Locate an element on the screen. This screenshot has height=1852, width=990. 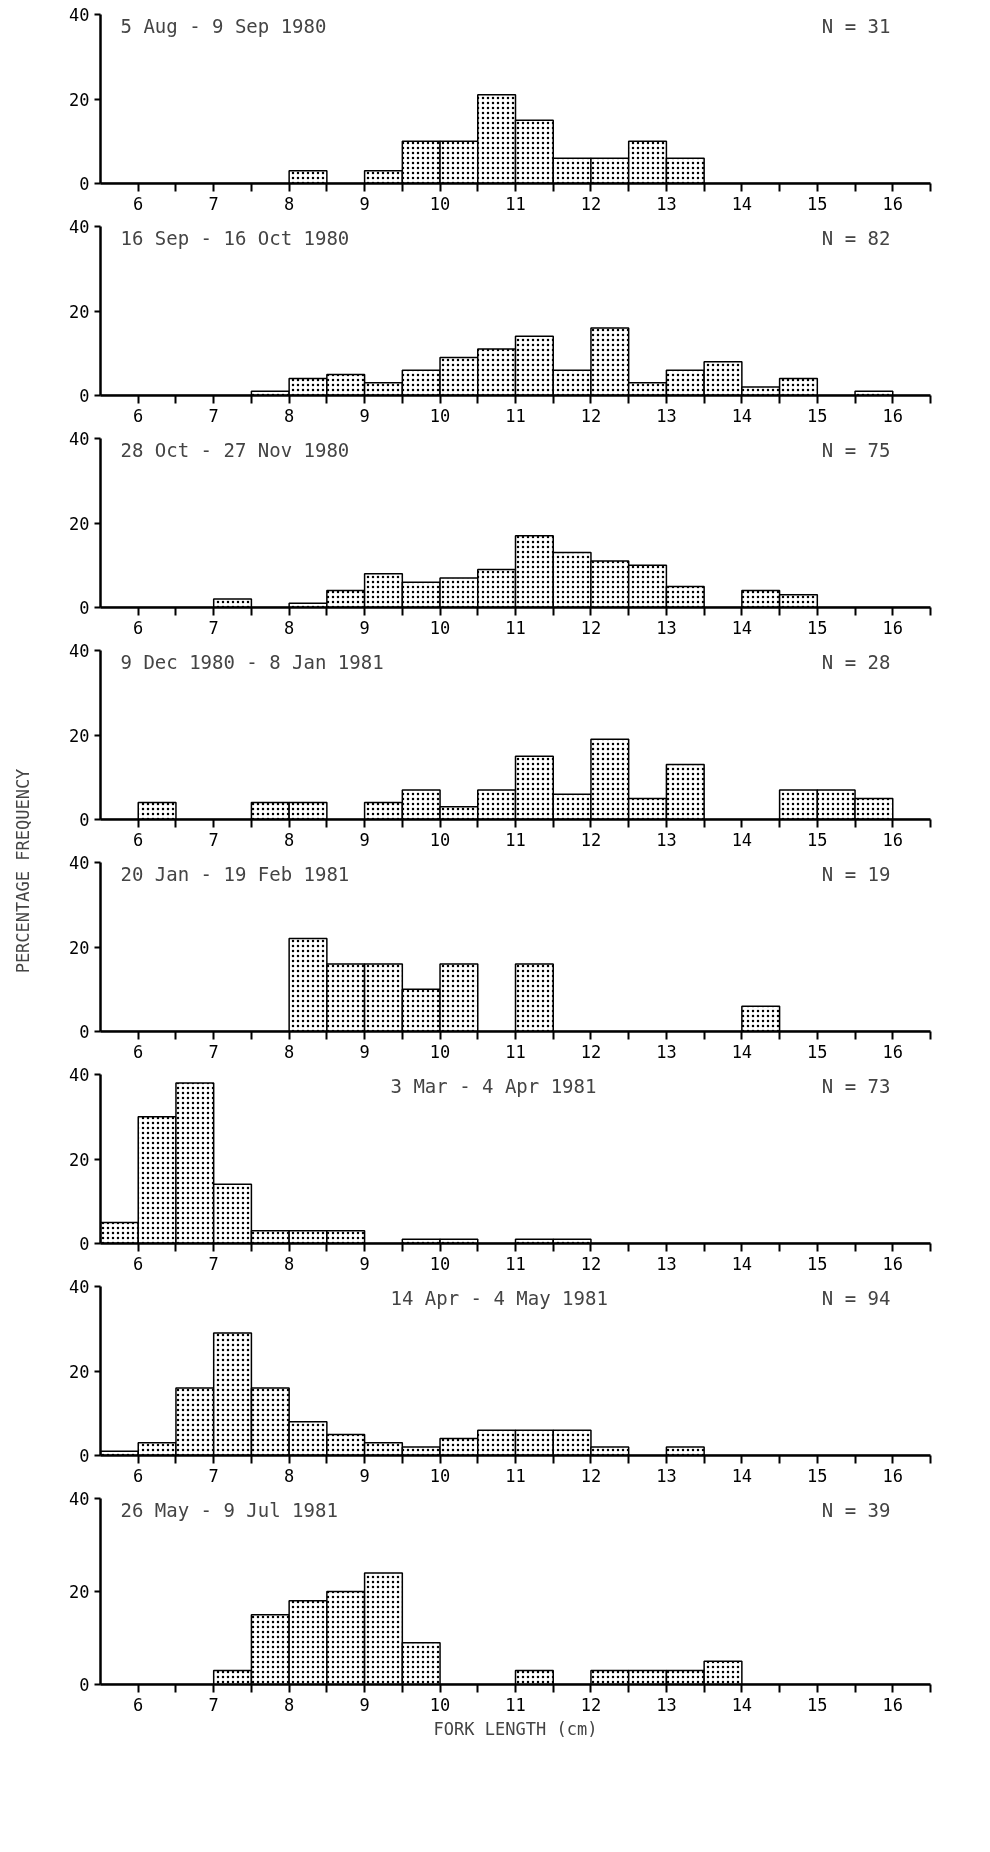
chart-title: 14 Apr - 4 May 1981 is located at coordinates (499, 1297).